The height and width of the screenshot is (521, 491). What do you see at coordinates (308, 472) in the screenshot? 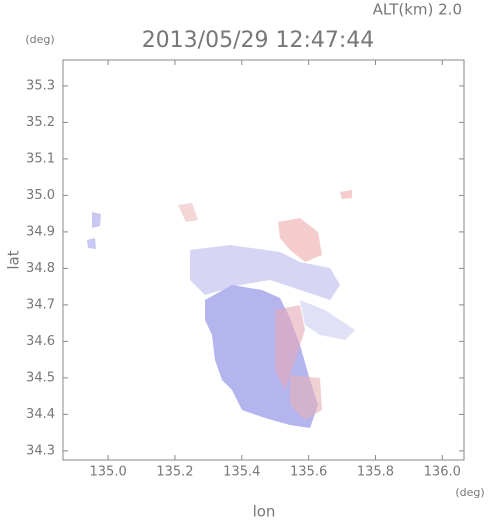
I see `x-tick-label: 135.6` at bounding box center [308, 472].